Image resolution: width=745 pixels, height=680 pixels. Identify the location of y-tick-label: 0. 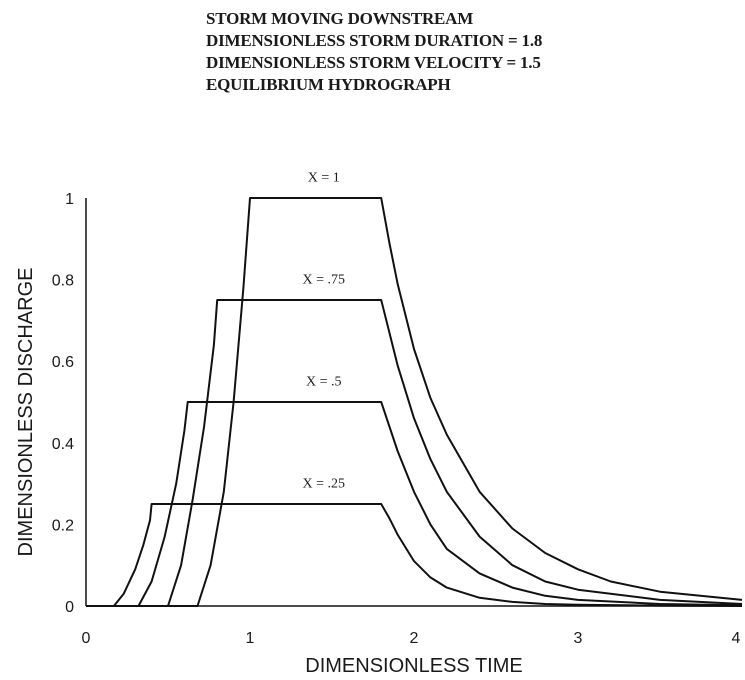
(69, 607).